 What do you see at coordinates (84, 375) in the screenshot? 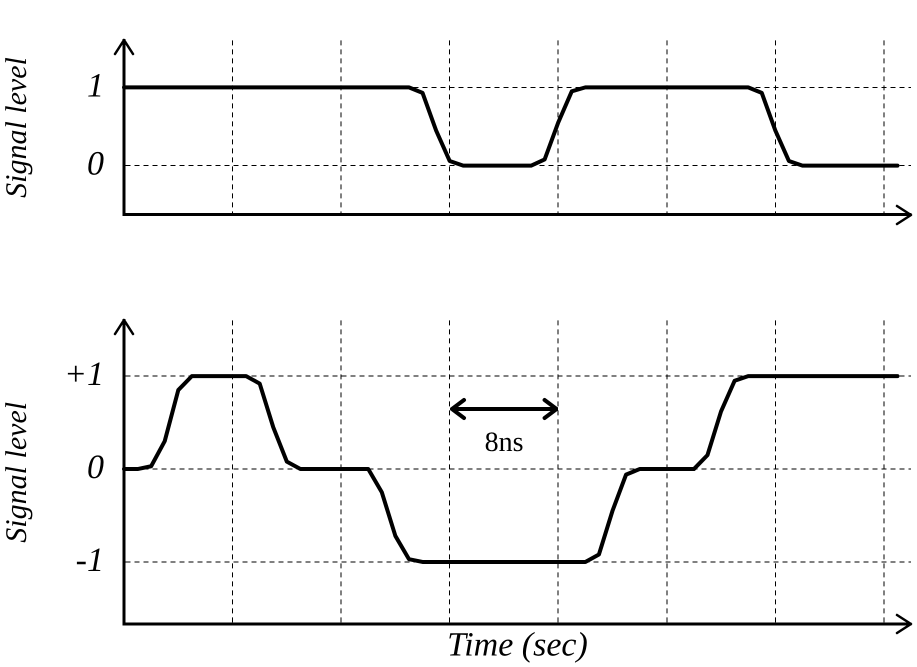
I see `y-tick-label: +1` at bounding box center [84, 375].